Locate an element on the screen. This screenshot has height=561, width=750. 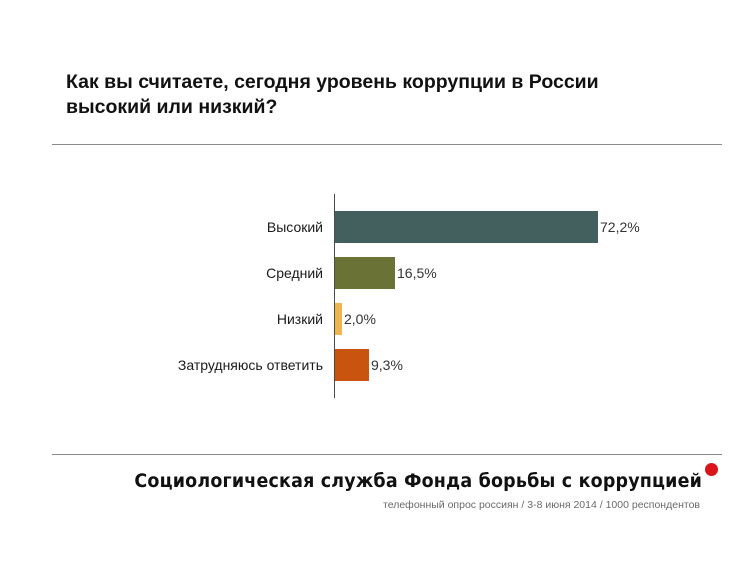
top-divider is located at coordinates (387, 144).